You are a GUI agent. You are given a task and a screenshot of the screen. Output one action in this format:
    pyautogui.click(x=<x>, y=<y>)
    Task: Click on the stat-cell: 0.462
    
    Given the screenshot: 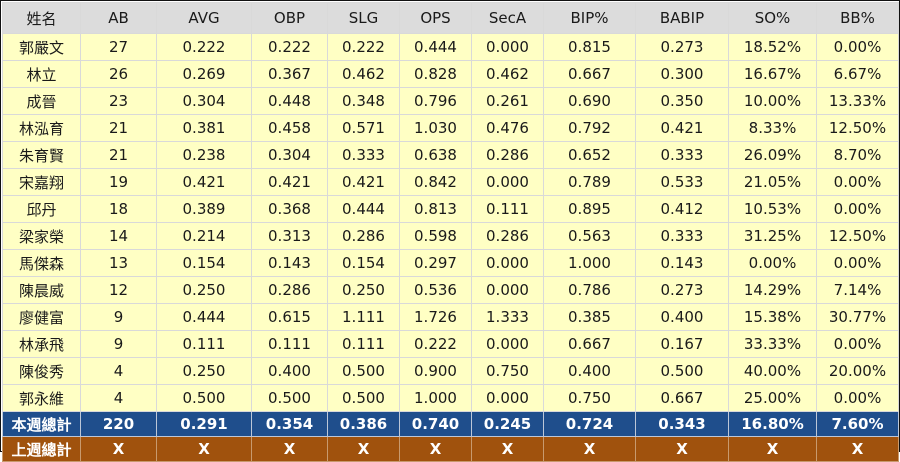 What is the action you would take?
    pyautogui.click(x=507, y=74)
    